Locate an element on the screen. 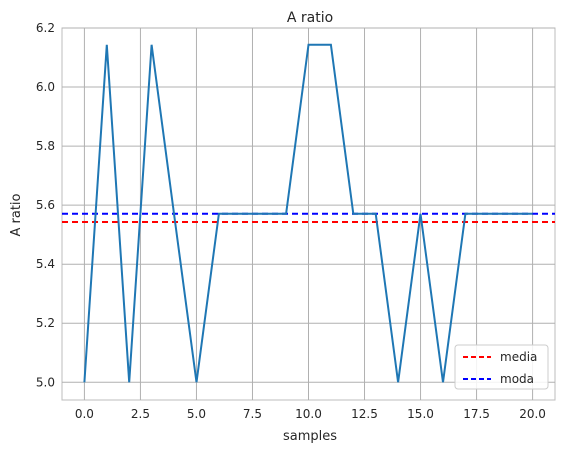  y-tick-label: 5.4 is located at coordinates (45, 264).